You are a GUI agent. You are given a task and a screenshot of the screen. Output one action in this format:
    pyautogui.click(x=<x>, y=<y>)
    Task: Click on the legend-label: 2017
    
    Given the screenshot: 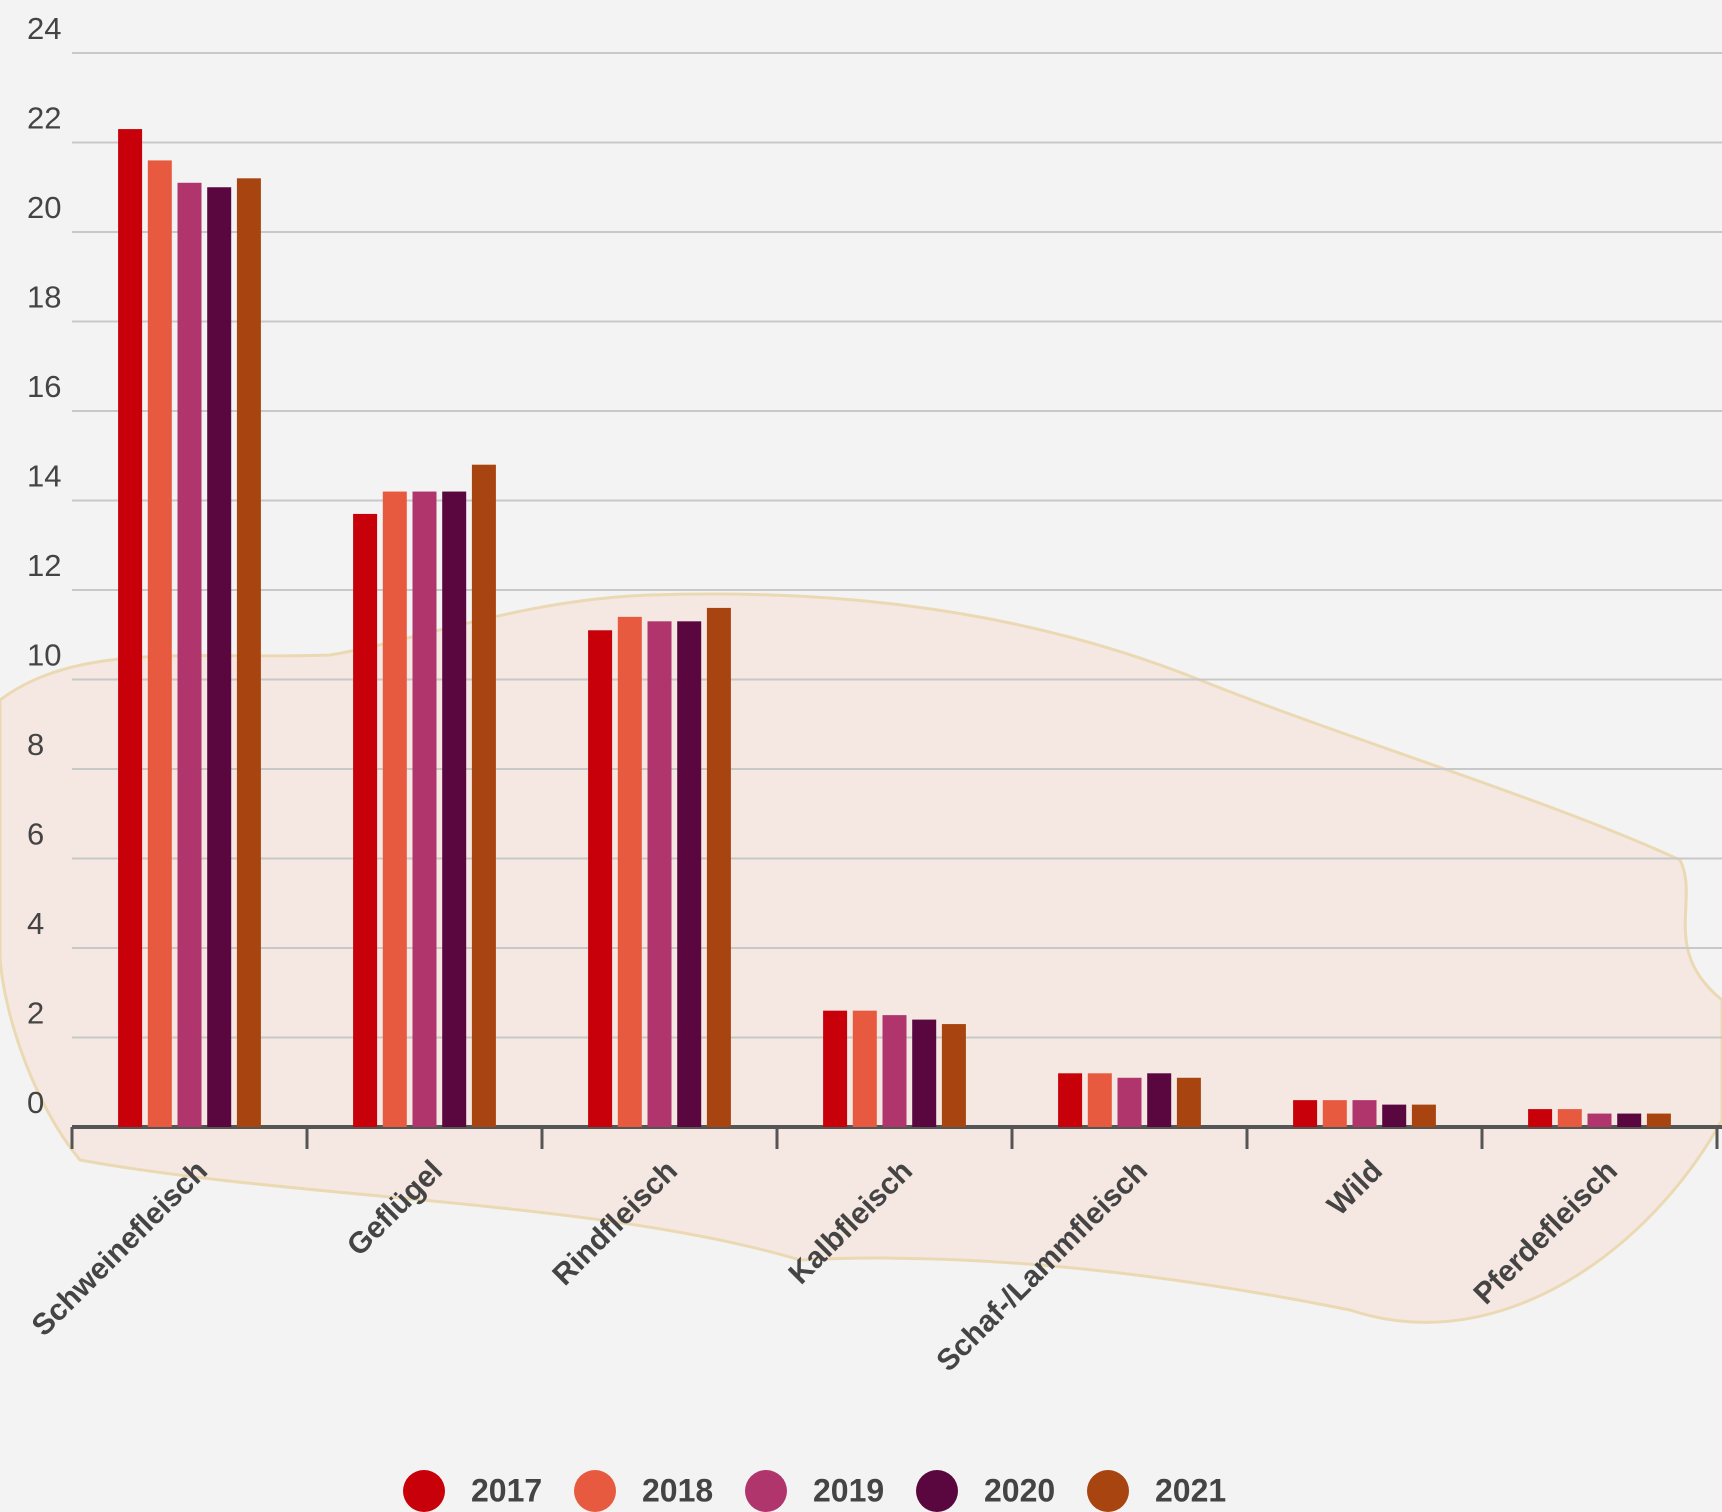 What is the action you would take?
    pyautogui.click(x=506, y=1490)
    